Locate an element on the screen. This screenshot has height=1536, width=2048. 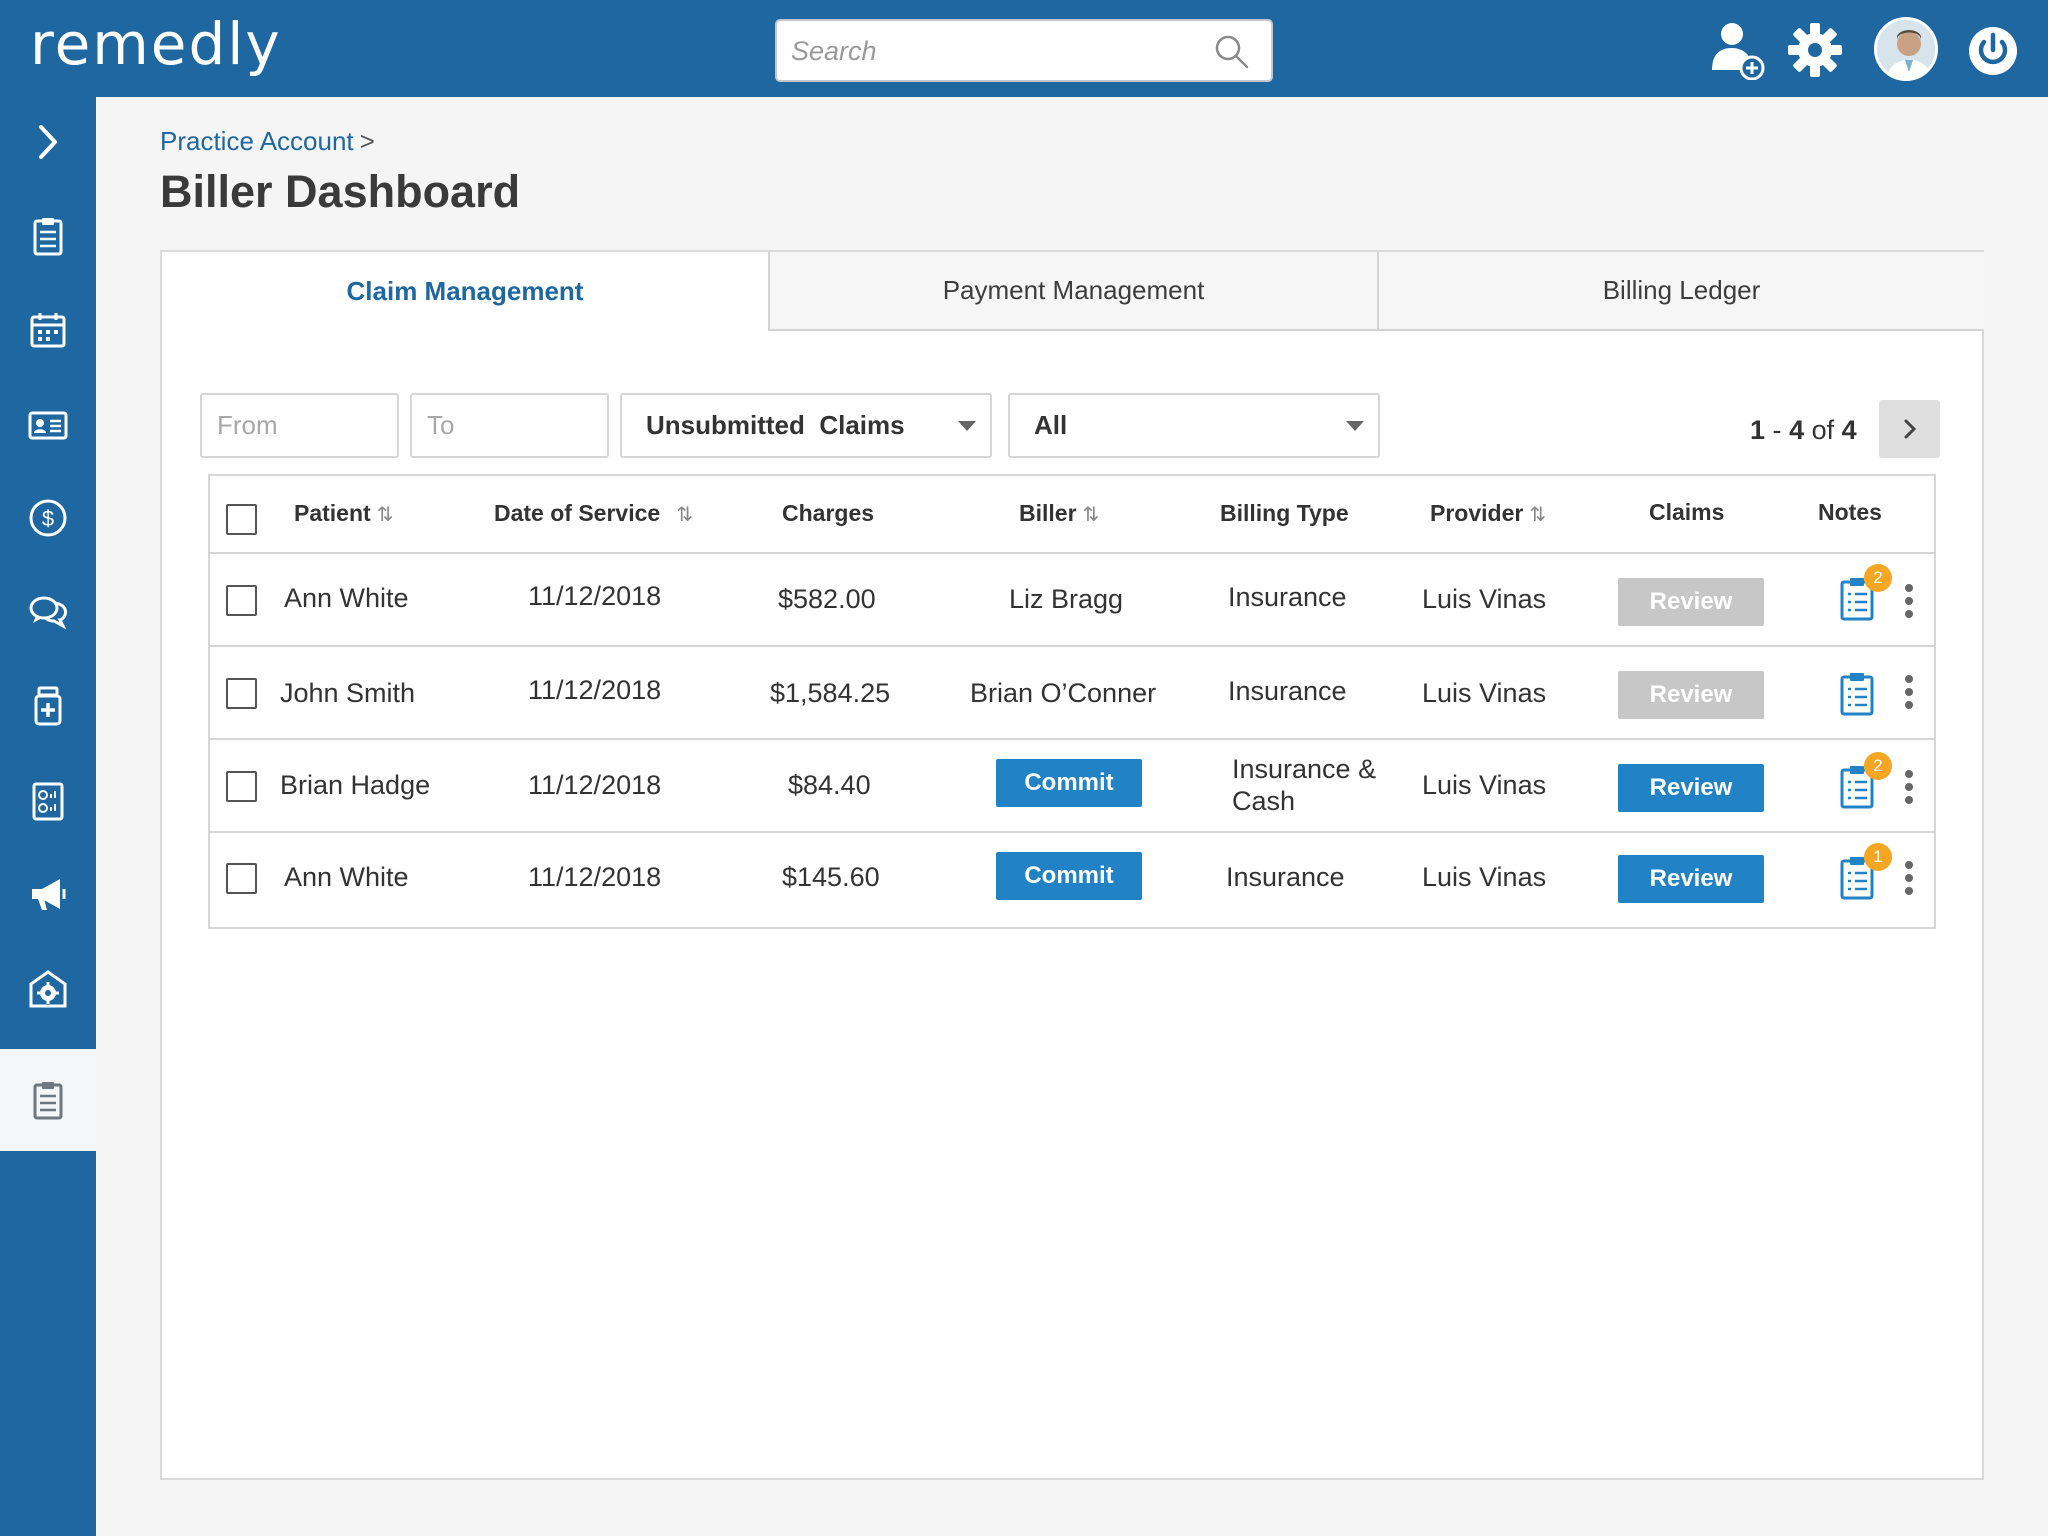
sidebar-item-patients is located at coordinates (48, 425).